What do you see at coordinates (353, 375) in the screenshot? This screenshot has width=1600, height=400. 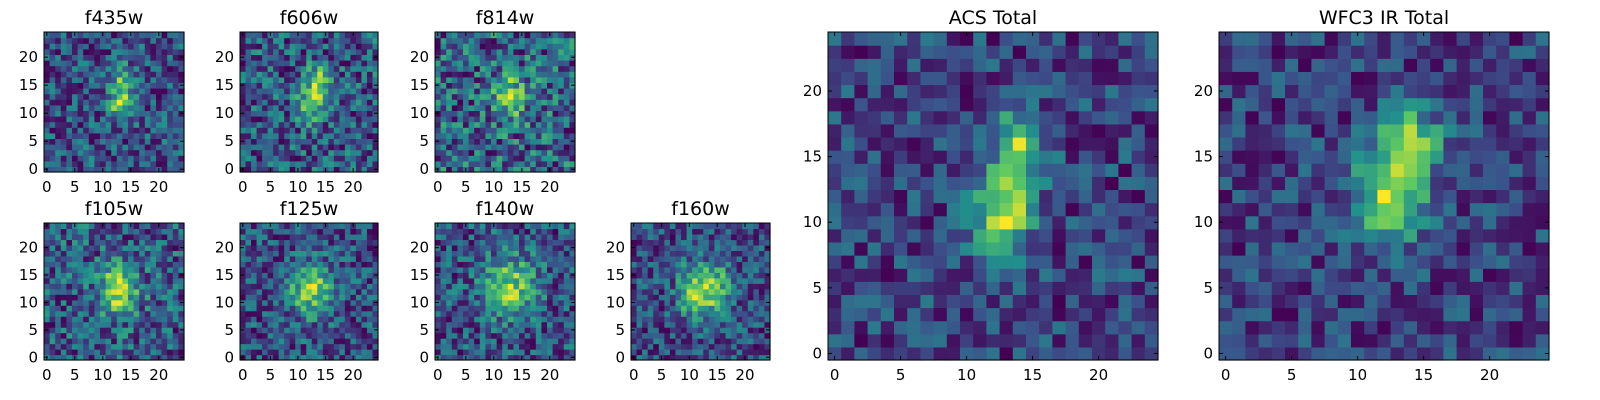 I see `x-tick-label: 20` at bounding box center [353, 375].